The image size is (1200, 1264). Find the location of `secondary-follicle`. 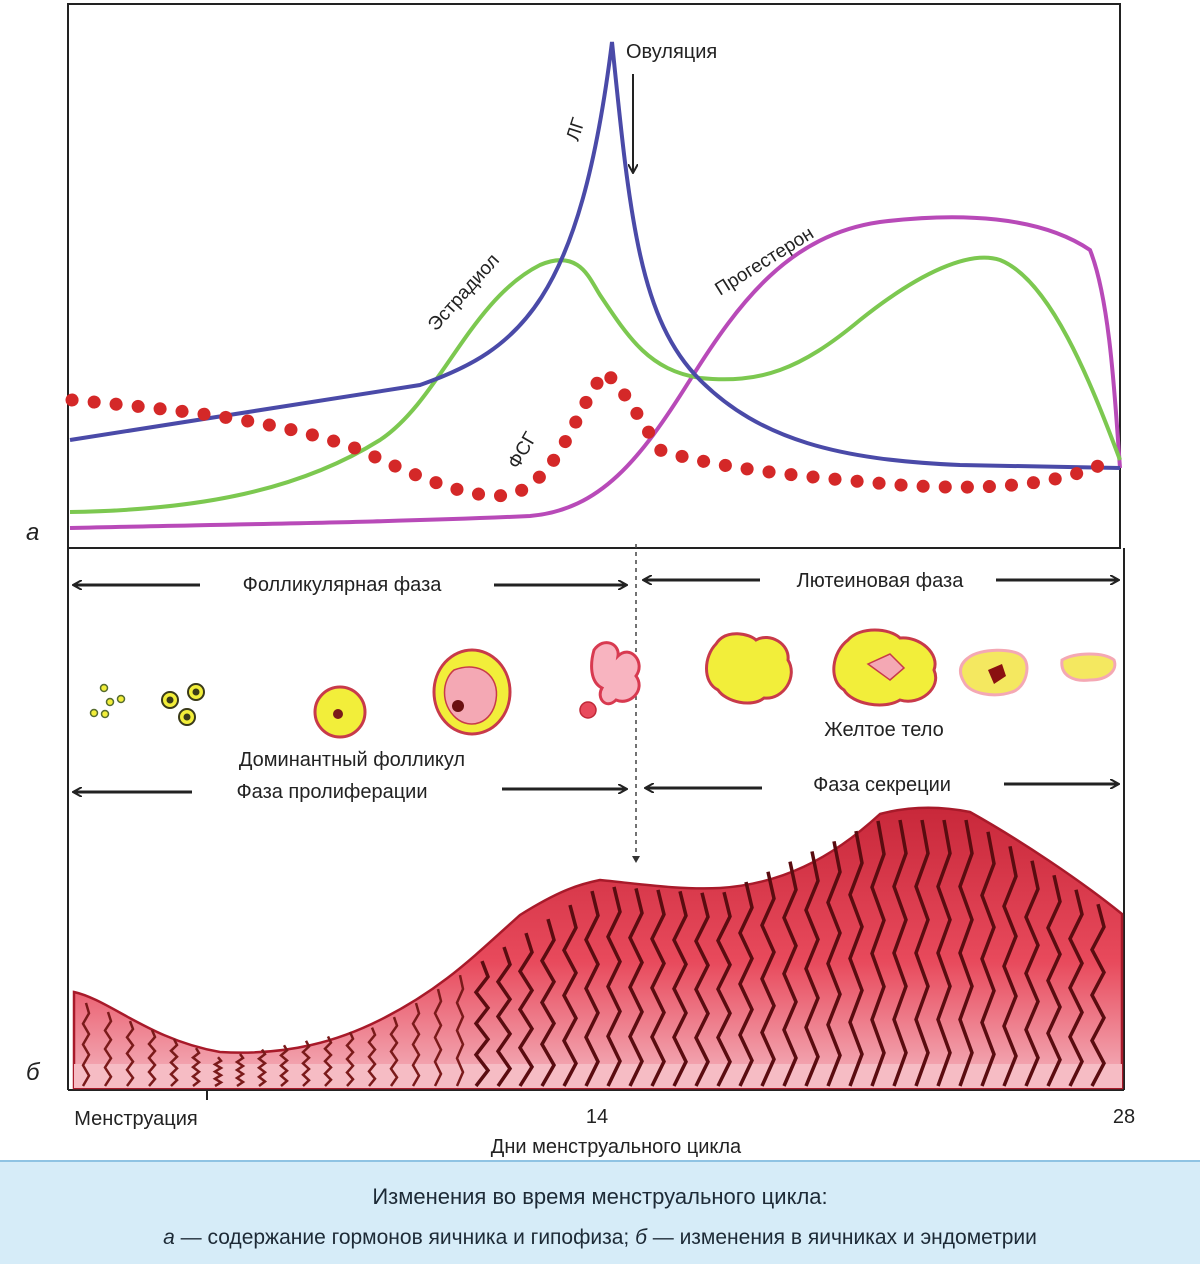

secondary-follicle is located at coordinates (340, 712).